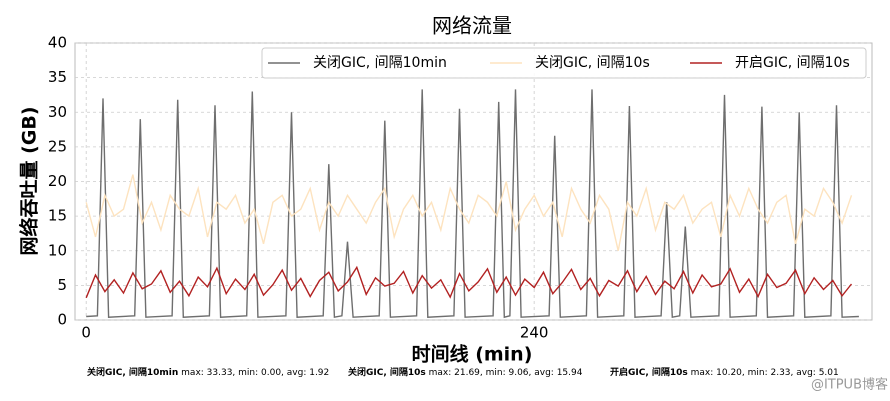 The width and height of the screenshot is (890, 401). I want to click on data-line, so click(469, 282).